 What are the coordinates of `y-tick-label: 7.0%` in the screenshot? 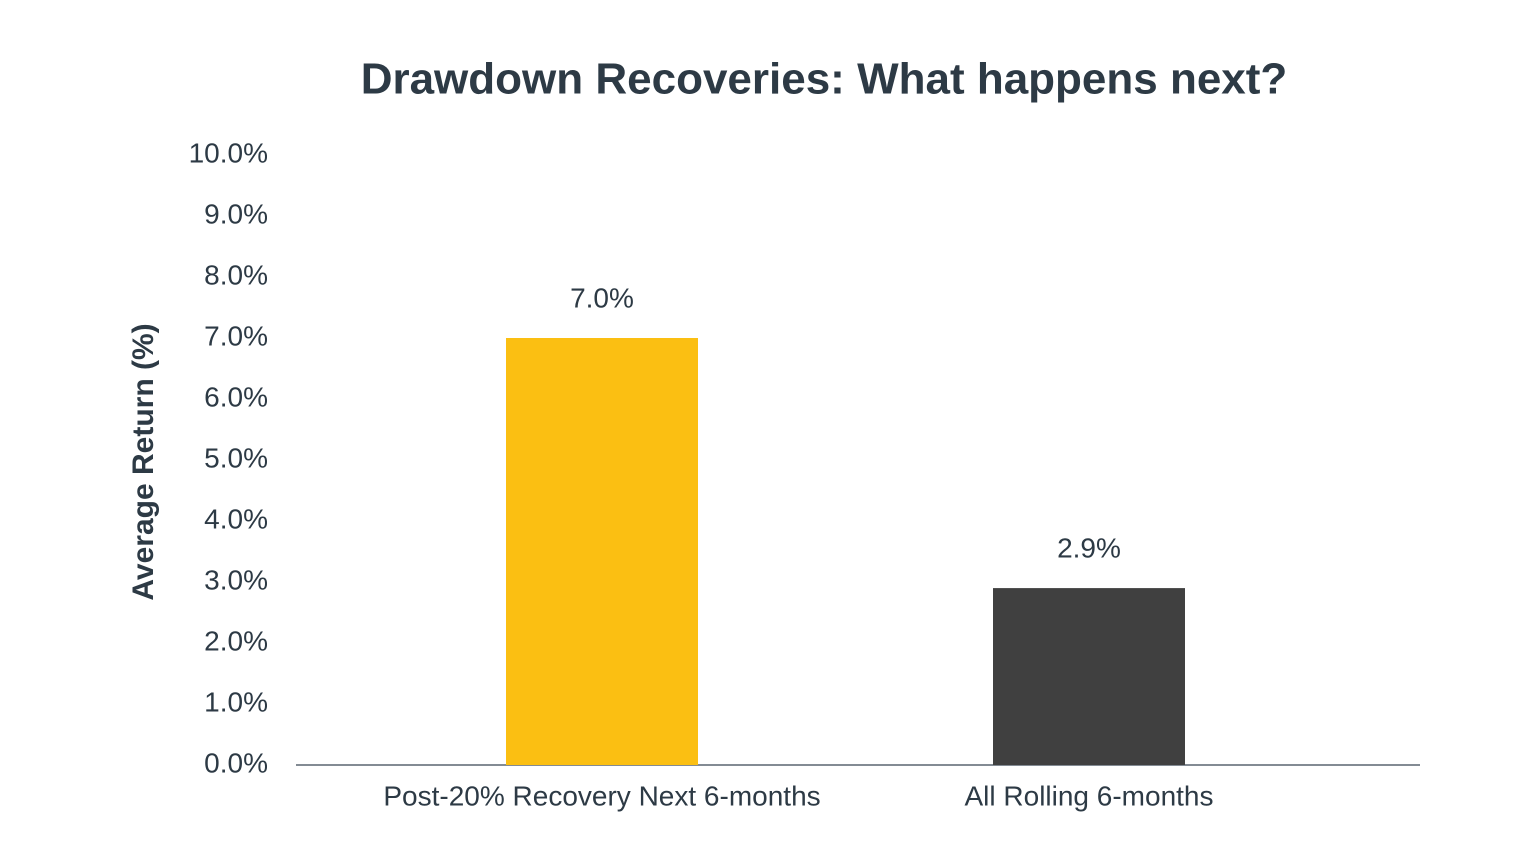 It's located at (236, 335).